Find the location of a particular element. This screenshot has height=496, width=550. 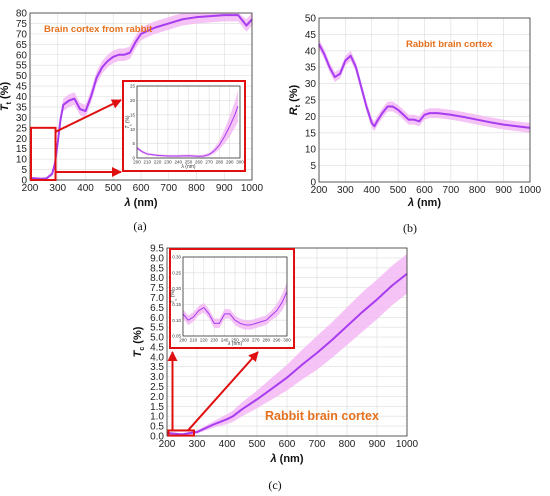

panel-c-inset-error-band is located at coordinates (235, 306).